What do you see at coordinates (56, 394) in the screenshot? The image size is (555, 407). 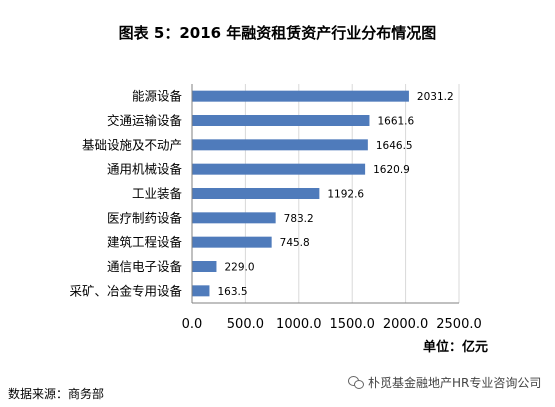 I see `data-source: 数据来源：商务部` at bounding box center [56, 394].